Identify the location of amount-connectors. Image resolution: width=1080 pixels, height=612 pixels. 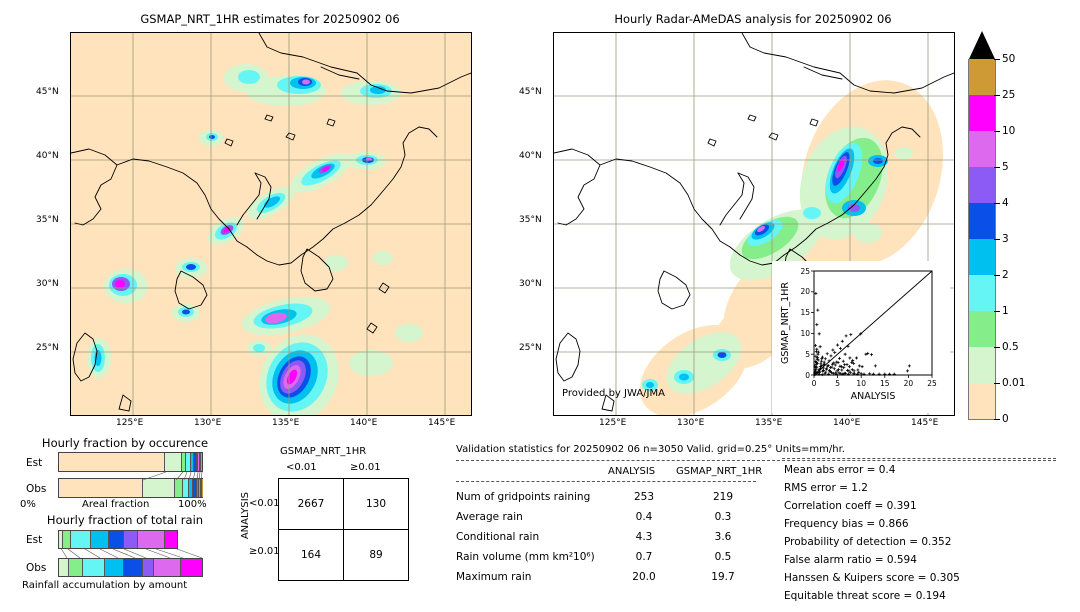
(132, 553).